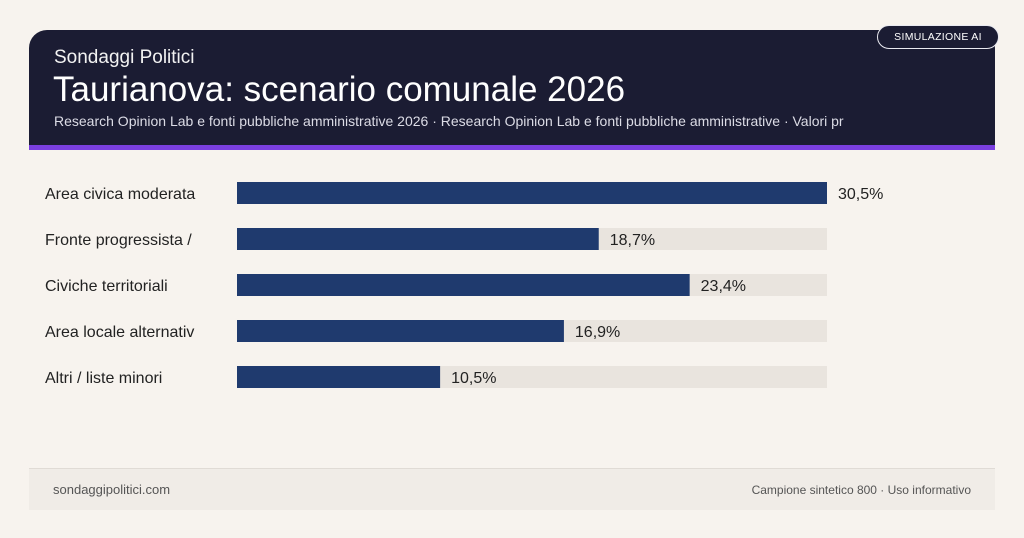  I want to click on value-label: 18,7%, so click(632, 240).